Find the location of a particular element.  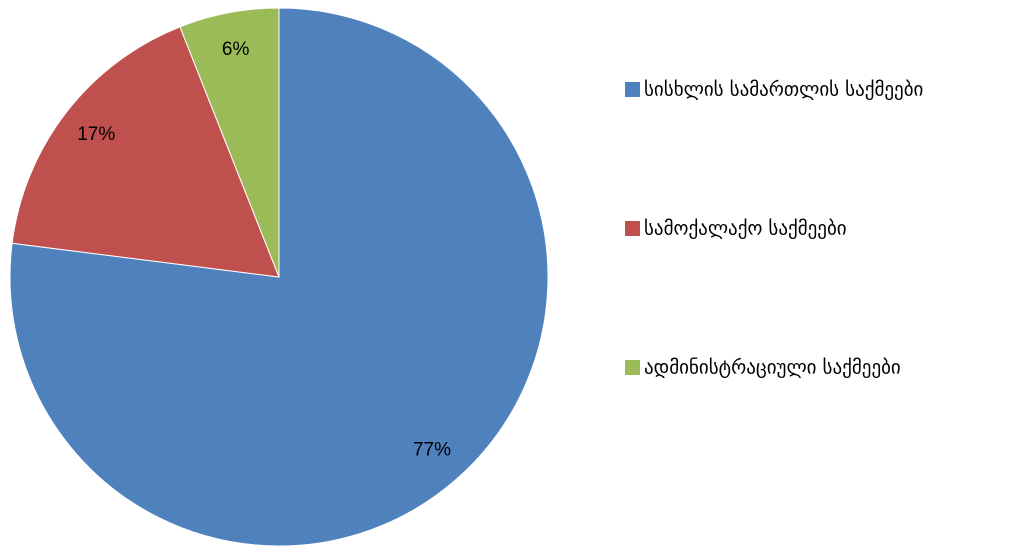

data-label: 6% is located at coordinates (236, 49).